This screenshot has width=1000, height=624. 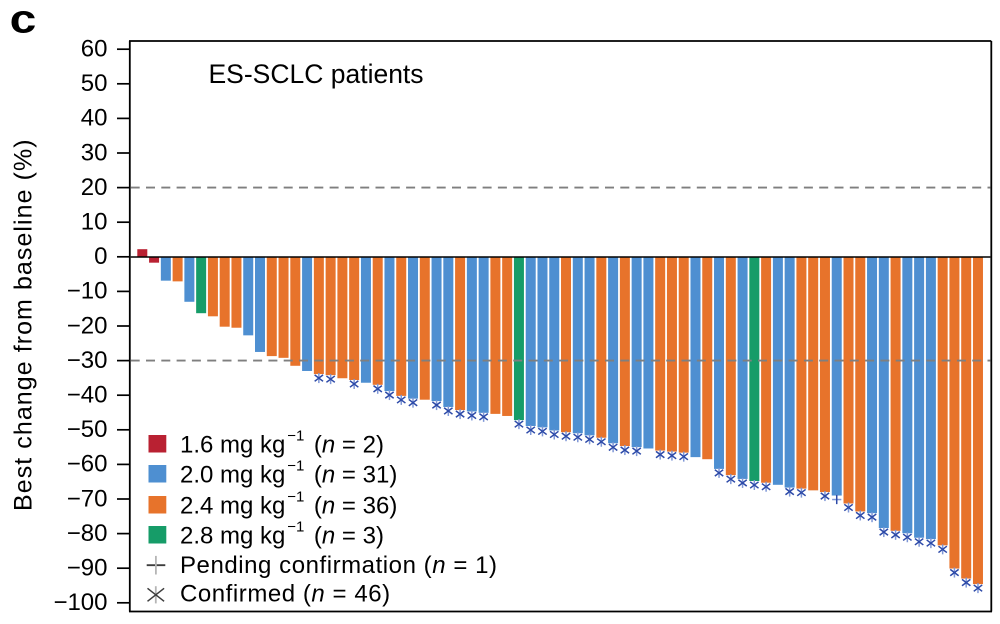 I want to click on svg-text: −60, so click(x=87, y=464).